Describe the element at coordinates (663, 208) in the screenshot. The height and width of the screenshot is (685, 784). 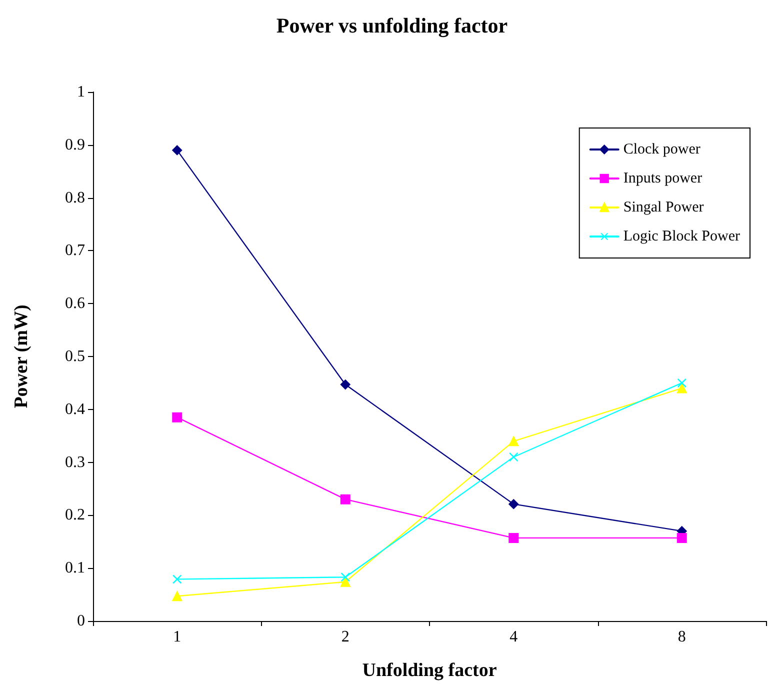
I see `legend-label: Singal Power` at that location.